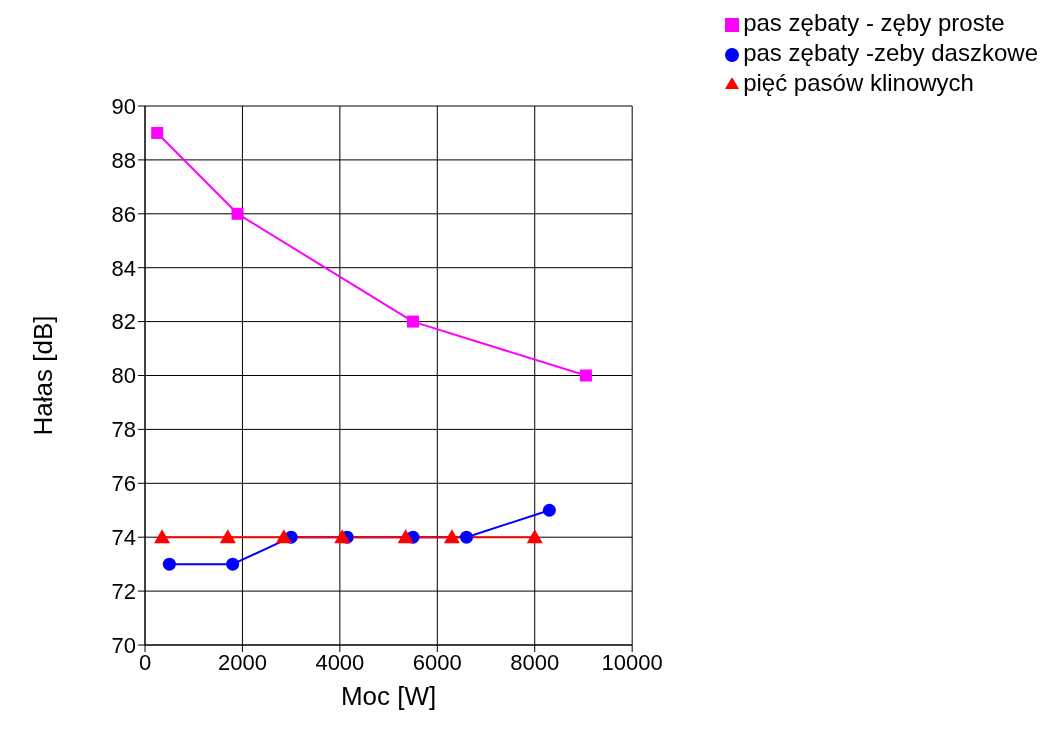 The image size is (1062, 736). I want to click on y-tick-label: 74, so click(123, 538).